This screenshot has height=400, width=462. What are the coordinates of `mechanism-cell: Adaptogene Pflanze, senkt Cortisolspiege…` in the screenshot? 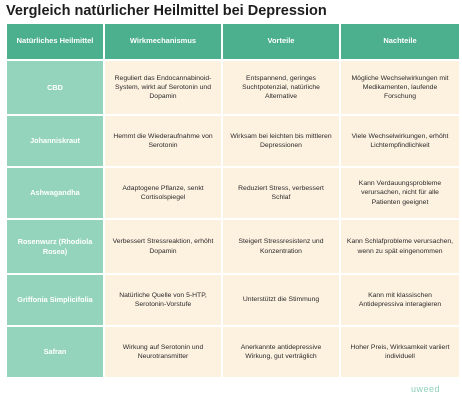 It's located at (163, 193).